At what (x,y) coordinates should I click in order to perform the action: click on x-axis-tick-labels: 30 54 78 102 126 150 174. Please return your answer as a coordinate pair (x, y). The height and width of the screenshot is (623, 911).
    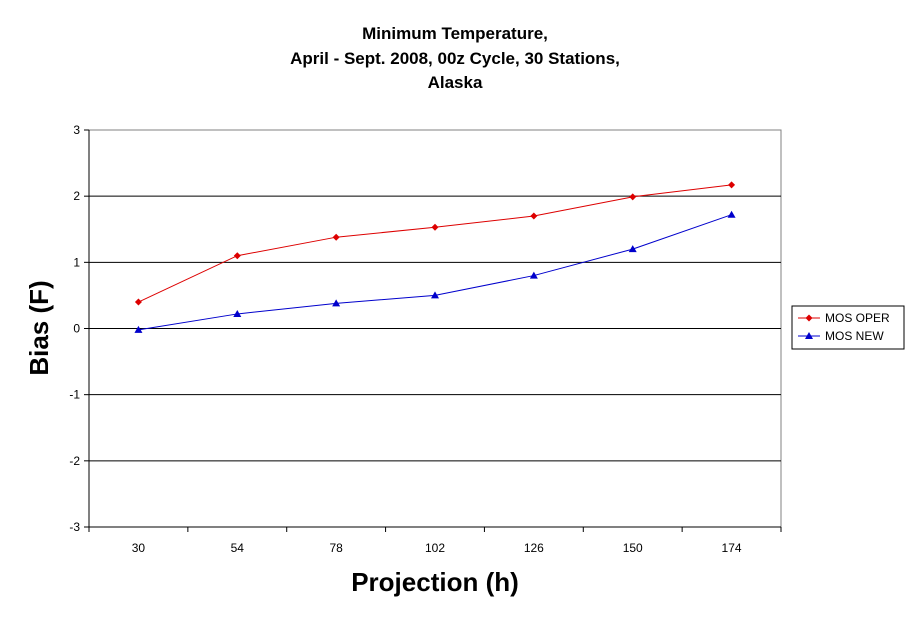
    Looking at the image, I should click on (437, 548).